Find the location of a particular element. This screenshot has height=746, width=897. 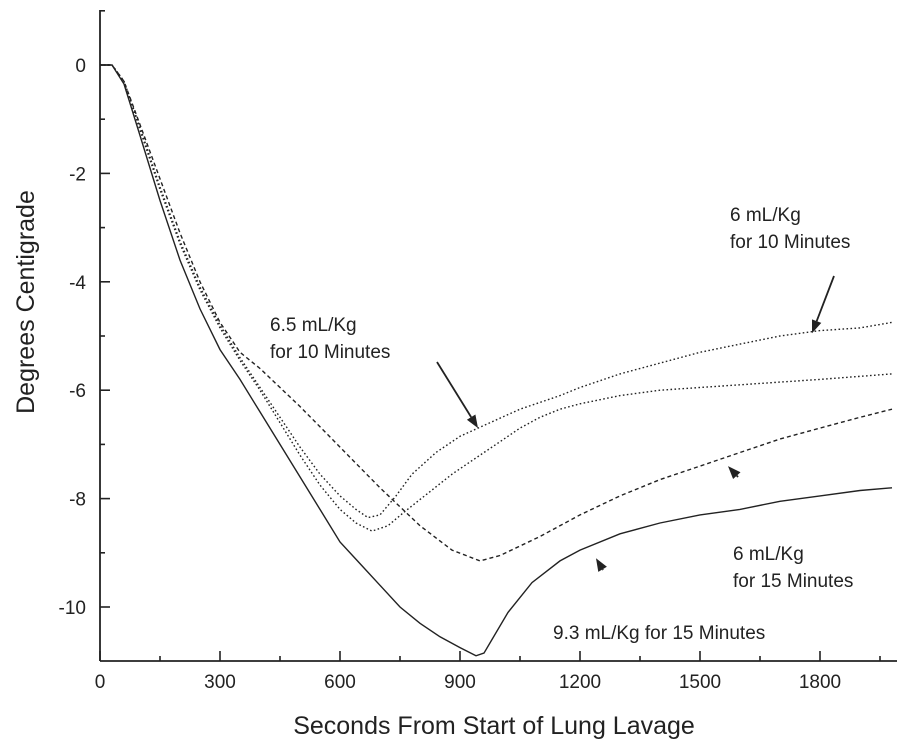

annotation-3: 6 mL/Kg for 15 Minutes is located at coordinates (790, 529).